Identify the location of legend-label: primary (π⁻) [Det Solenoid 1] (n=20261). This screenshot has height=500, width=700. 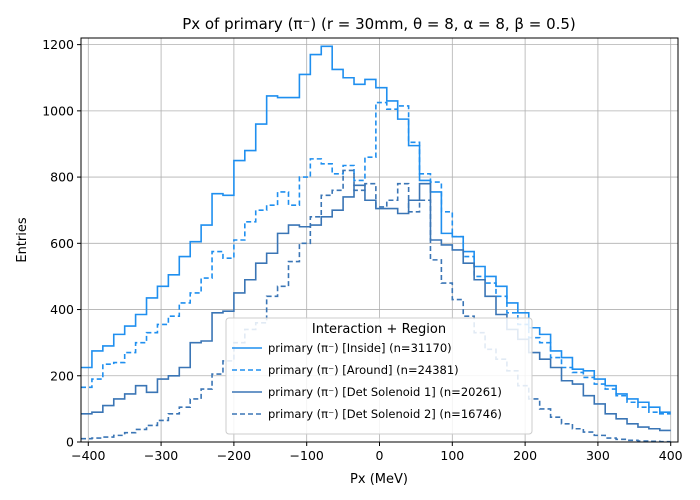
(385, 392).